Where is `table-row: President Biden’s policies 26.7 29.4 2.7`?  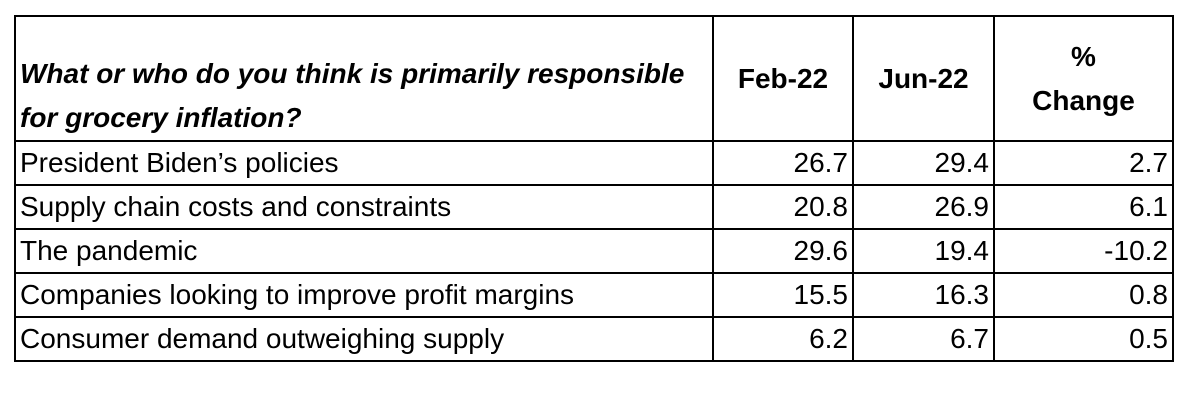
table-row: President Biden’s policies 26.7 29.4 2.7 is located at coordinates (594, 163).